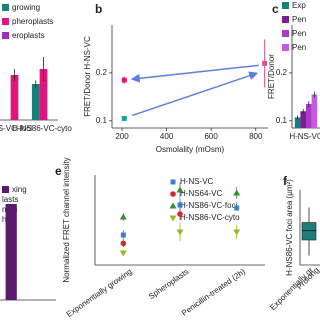  I want to click on legend-label: Exp, so click(299, 5).